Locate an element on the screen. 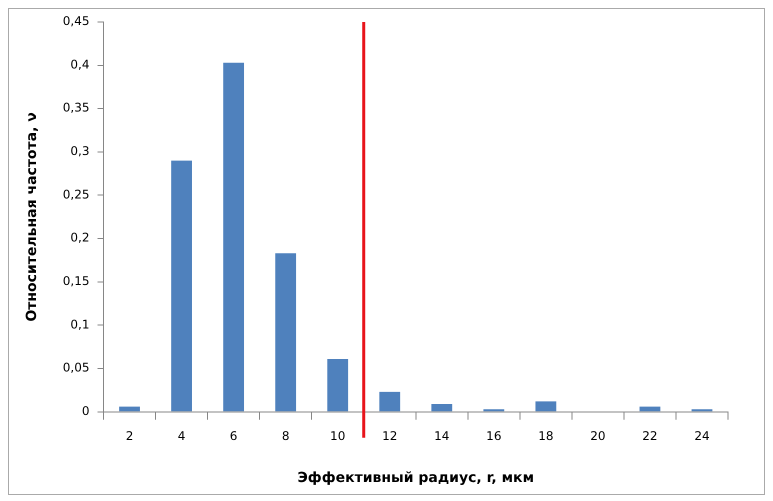 This screenshot has width=773, height=501. x-tick-label: 4 is located at coordinates (182, 436).